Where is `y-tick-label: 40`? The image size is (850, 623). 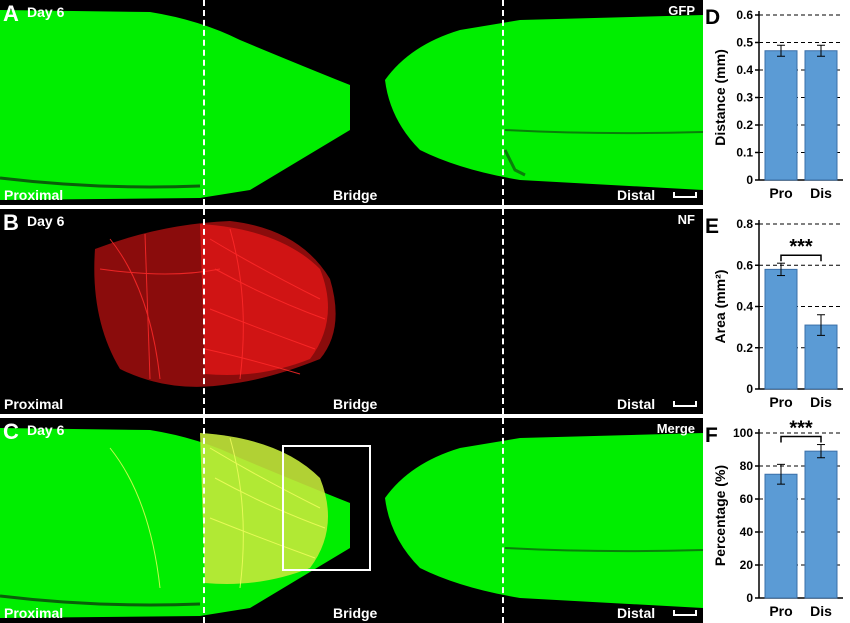
y-tick-label: 40 is located at coordinates (747, 532).